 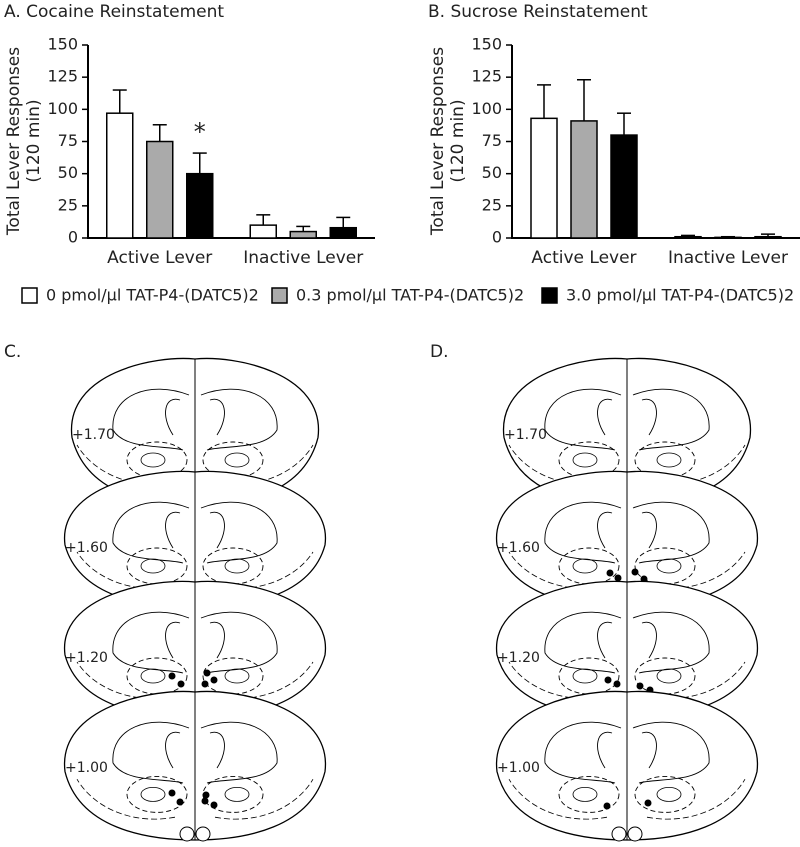 I want to click on chart-title: A. Cocaine Reinstatement, so click(x=114, y=12).